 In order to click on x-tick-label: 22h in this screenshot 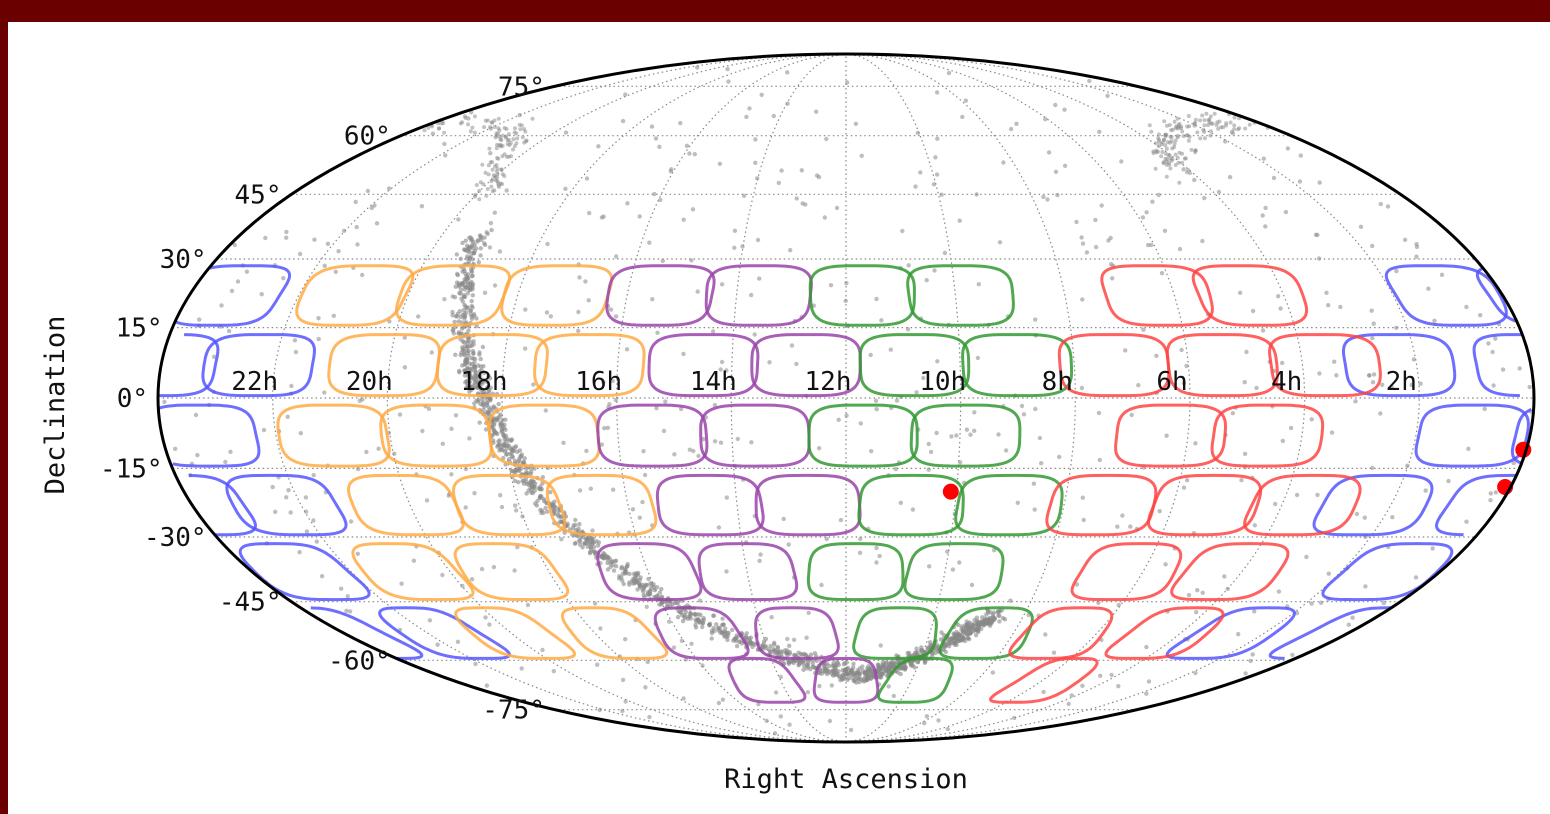, I will do `click(254, 382)`.